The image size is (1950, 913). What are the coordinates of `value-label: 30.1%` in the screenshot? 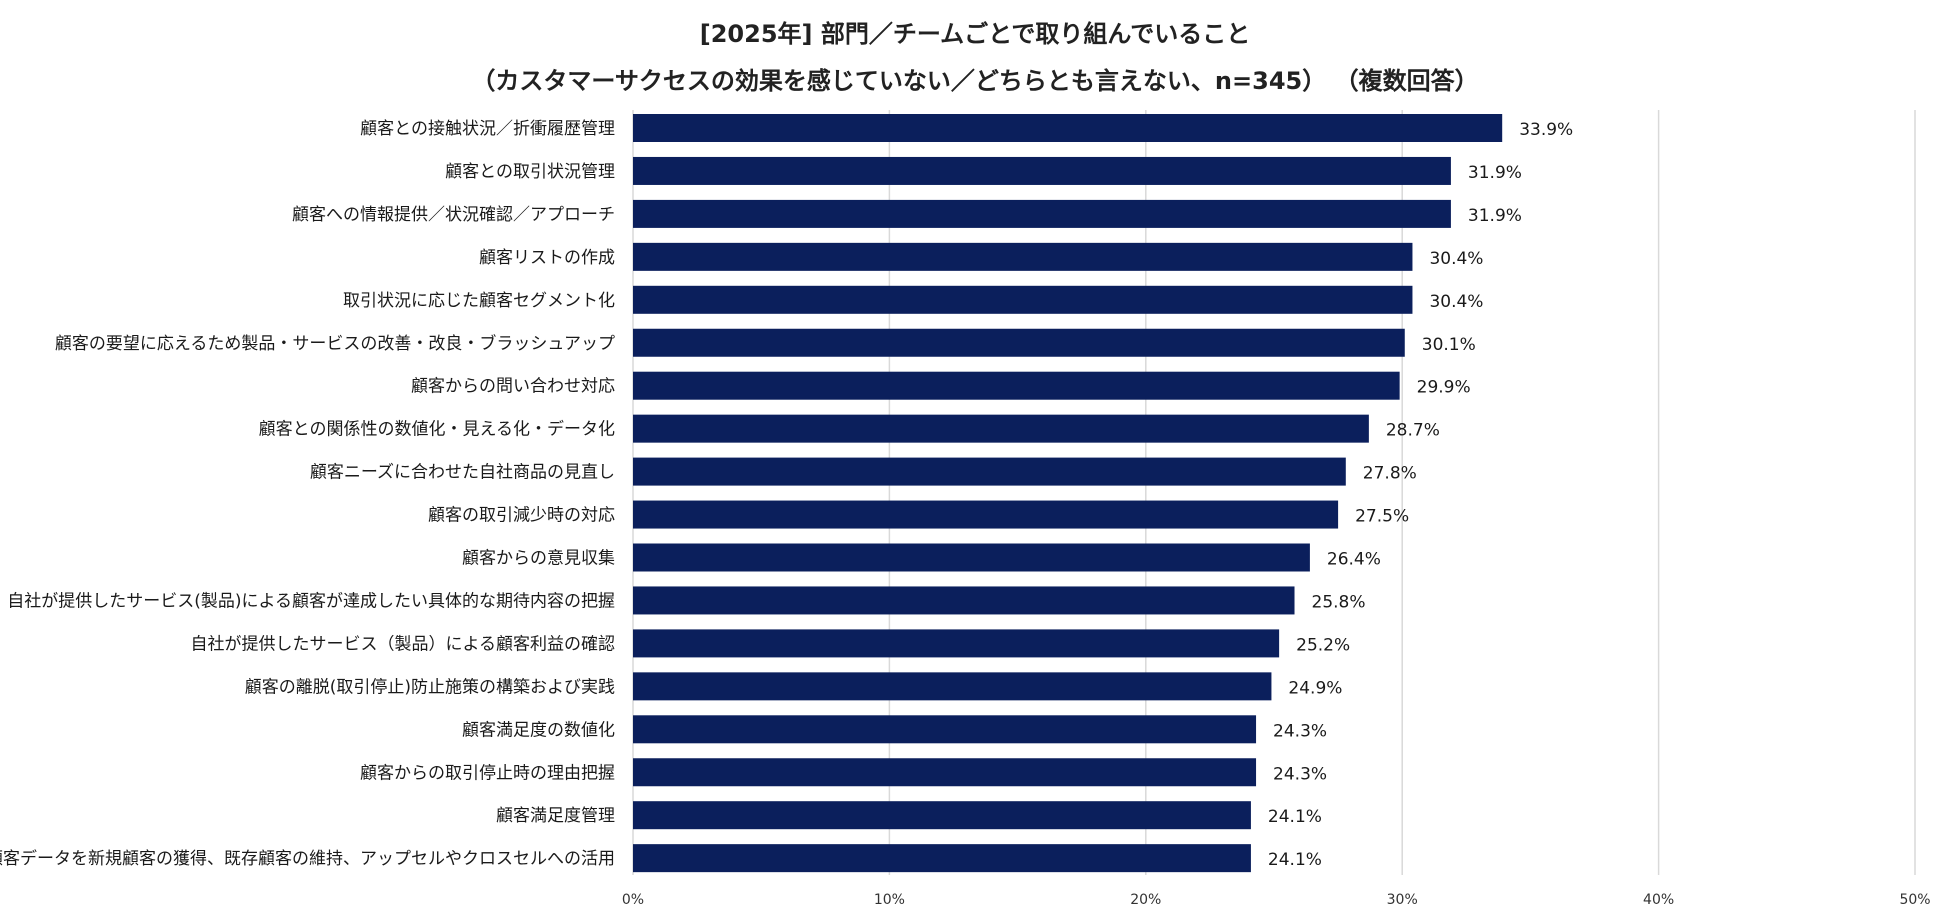 It's located at (1449, 345).